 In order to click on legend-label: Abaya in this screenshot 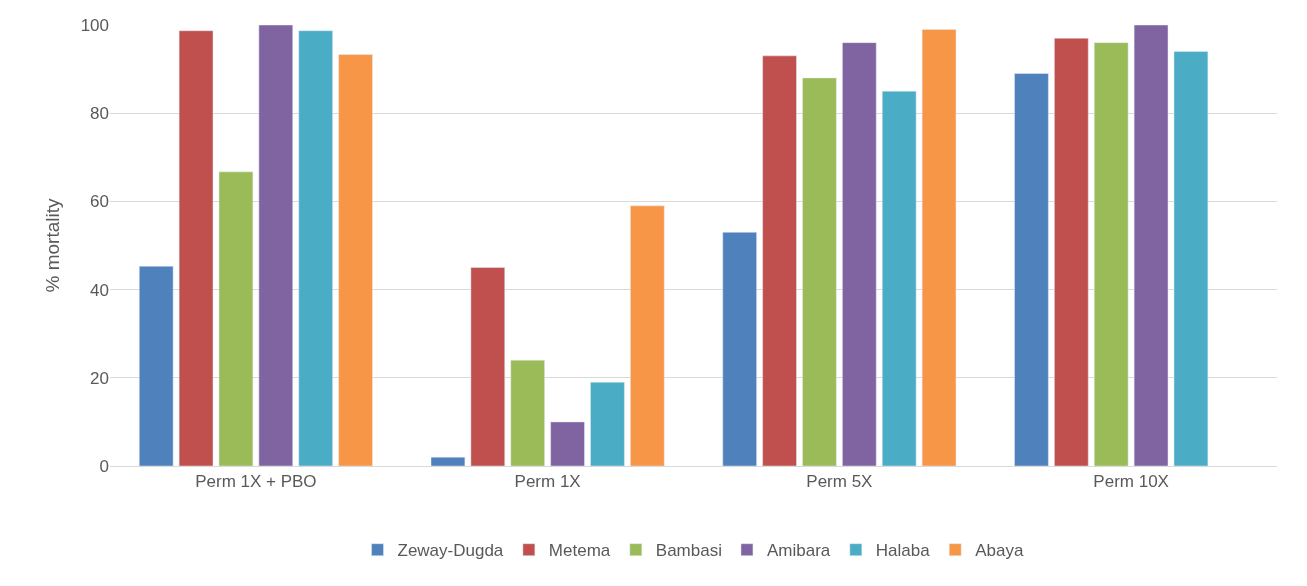, I will do `click(999, 551)`.